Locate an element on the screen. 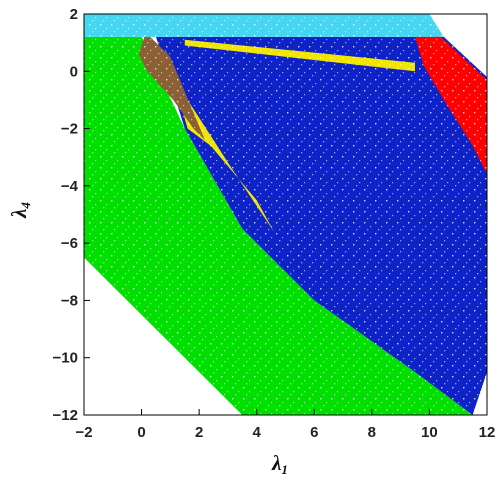  x-axis-ticks: −2 0 2 4 6 8 10 12 is located at coordinates (285, 425).